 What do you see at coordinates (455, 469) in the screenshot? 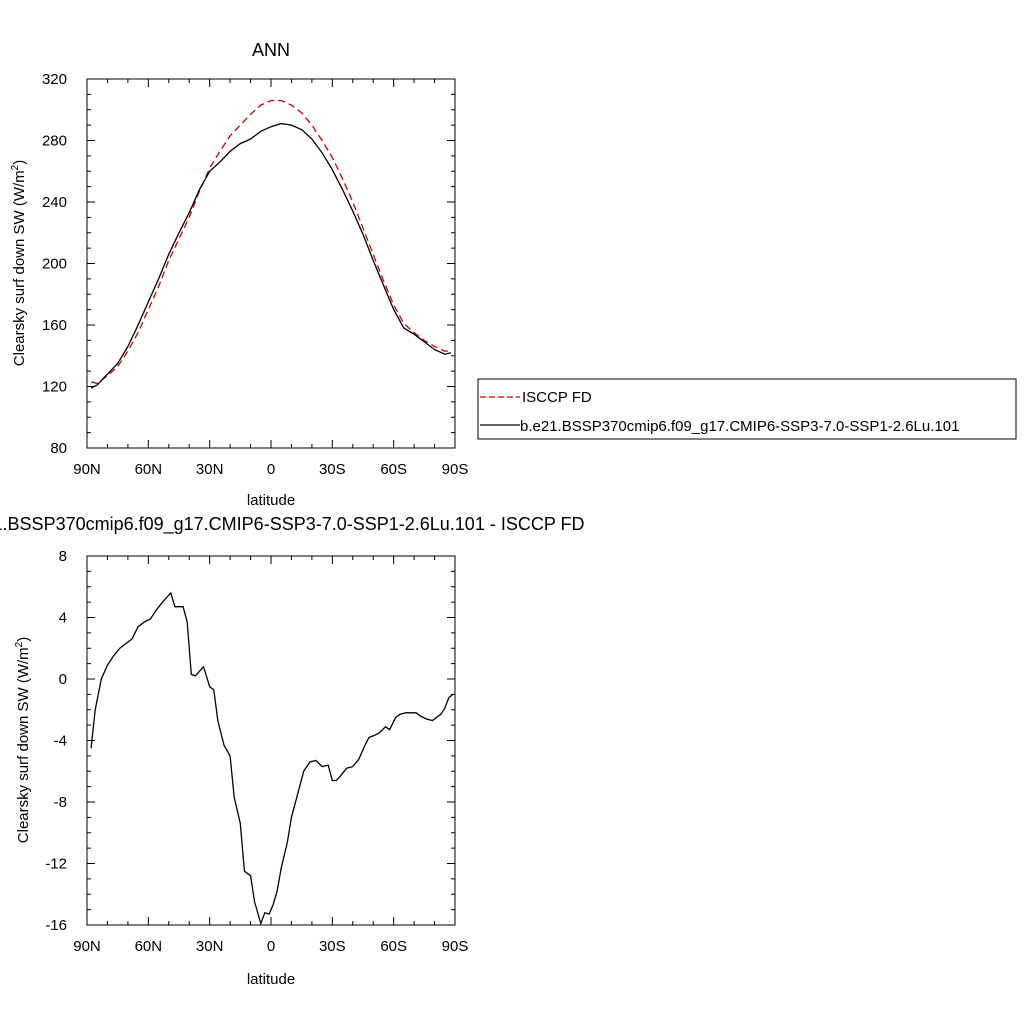
I see `top-x-tick-label: 90S` at bounding box center [455, 469].